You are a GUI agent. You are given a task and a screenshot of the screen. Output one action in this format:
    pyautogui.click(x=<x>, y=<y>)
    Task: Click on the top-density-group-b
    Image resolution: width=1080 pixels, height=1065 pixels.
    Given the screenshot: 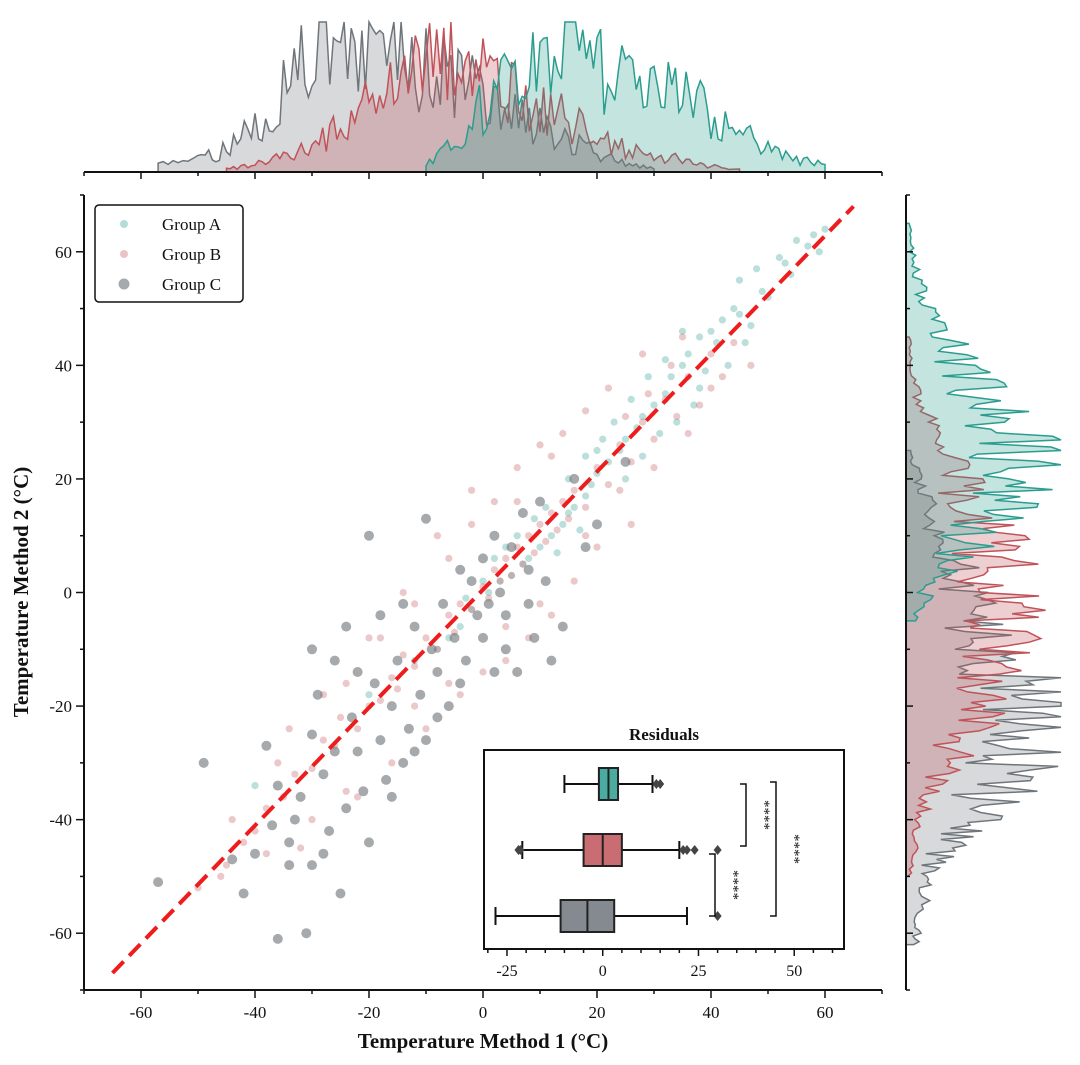 What is the action you would take?
    pyautogui.click(x=483, y=97)
    